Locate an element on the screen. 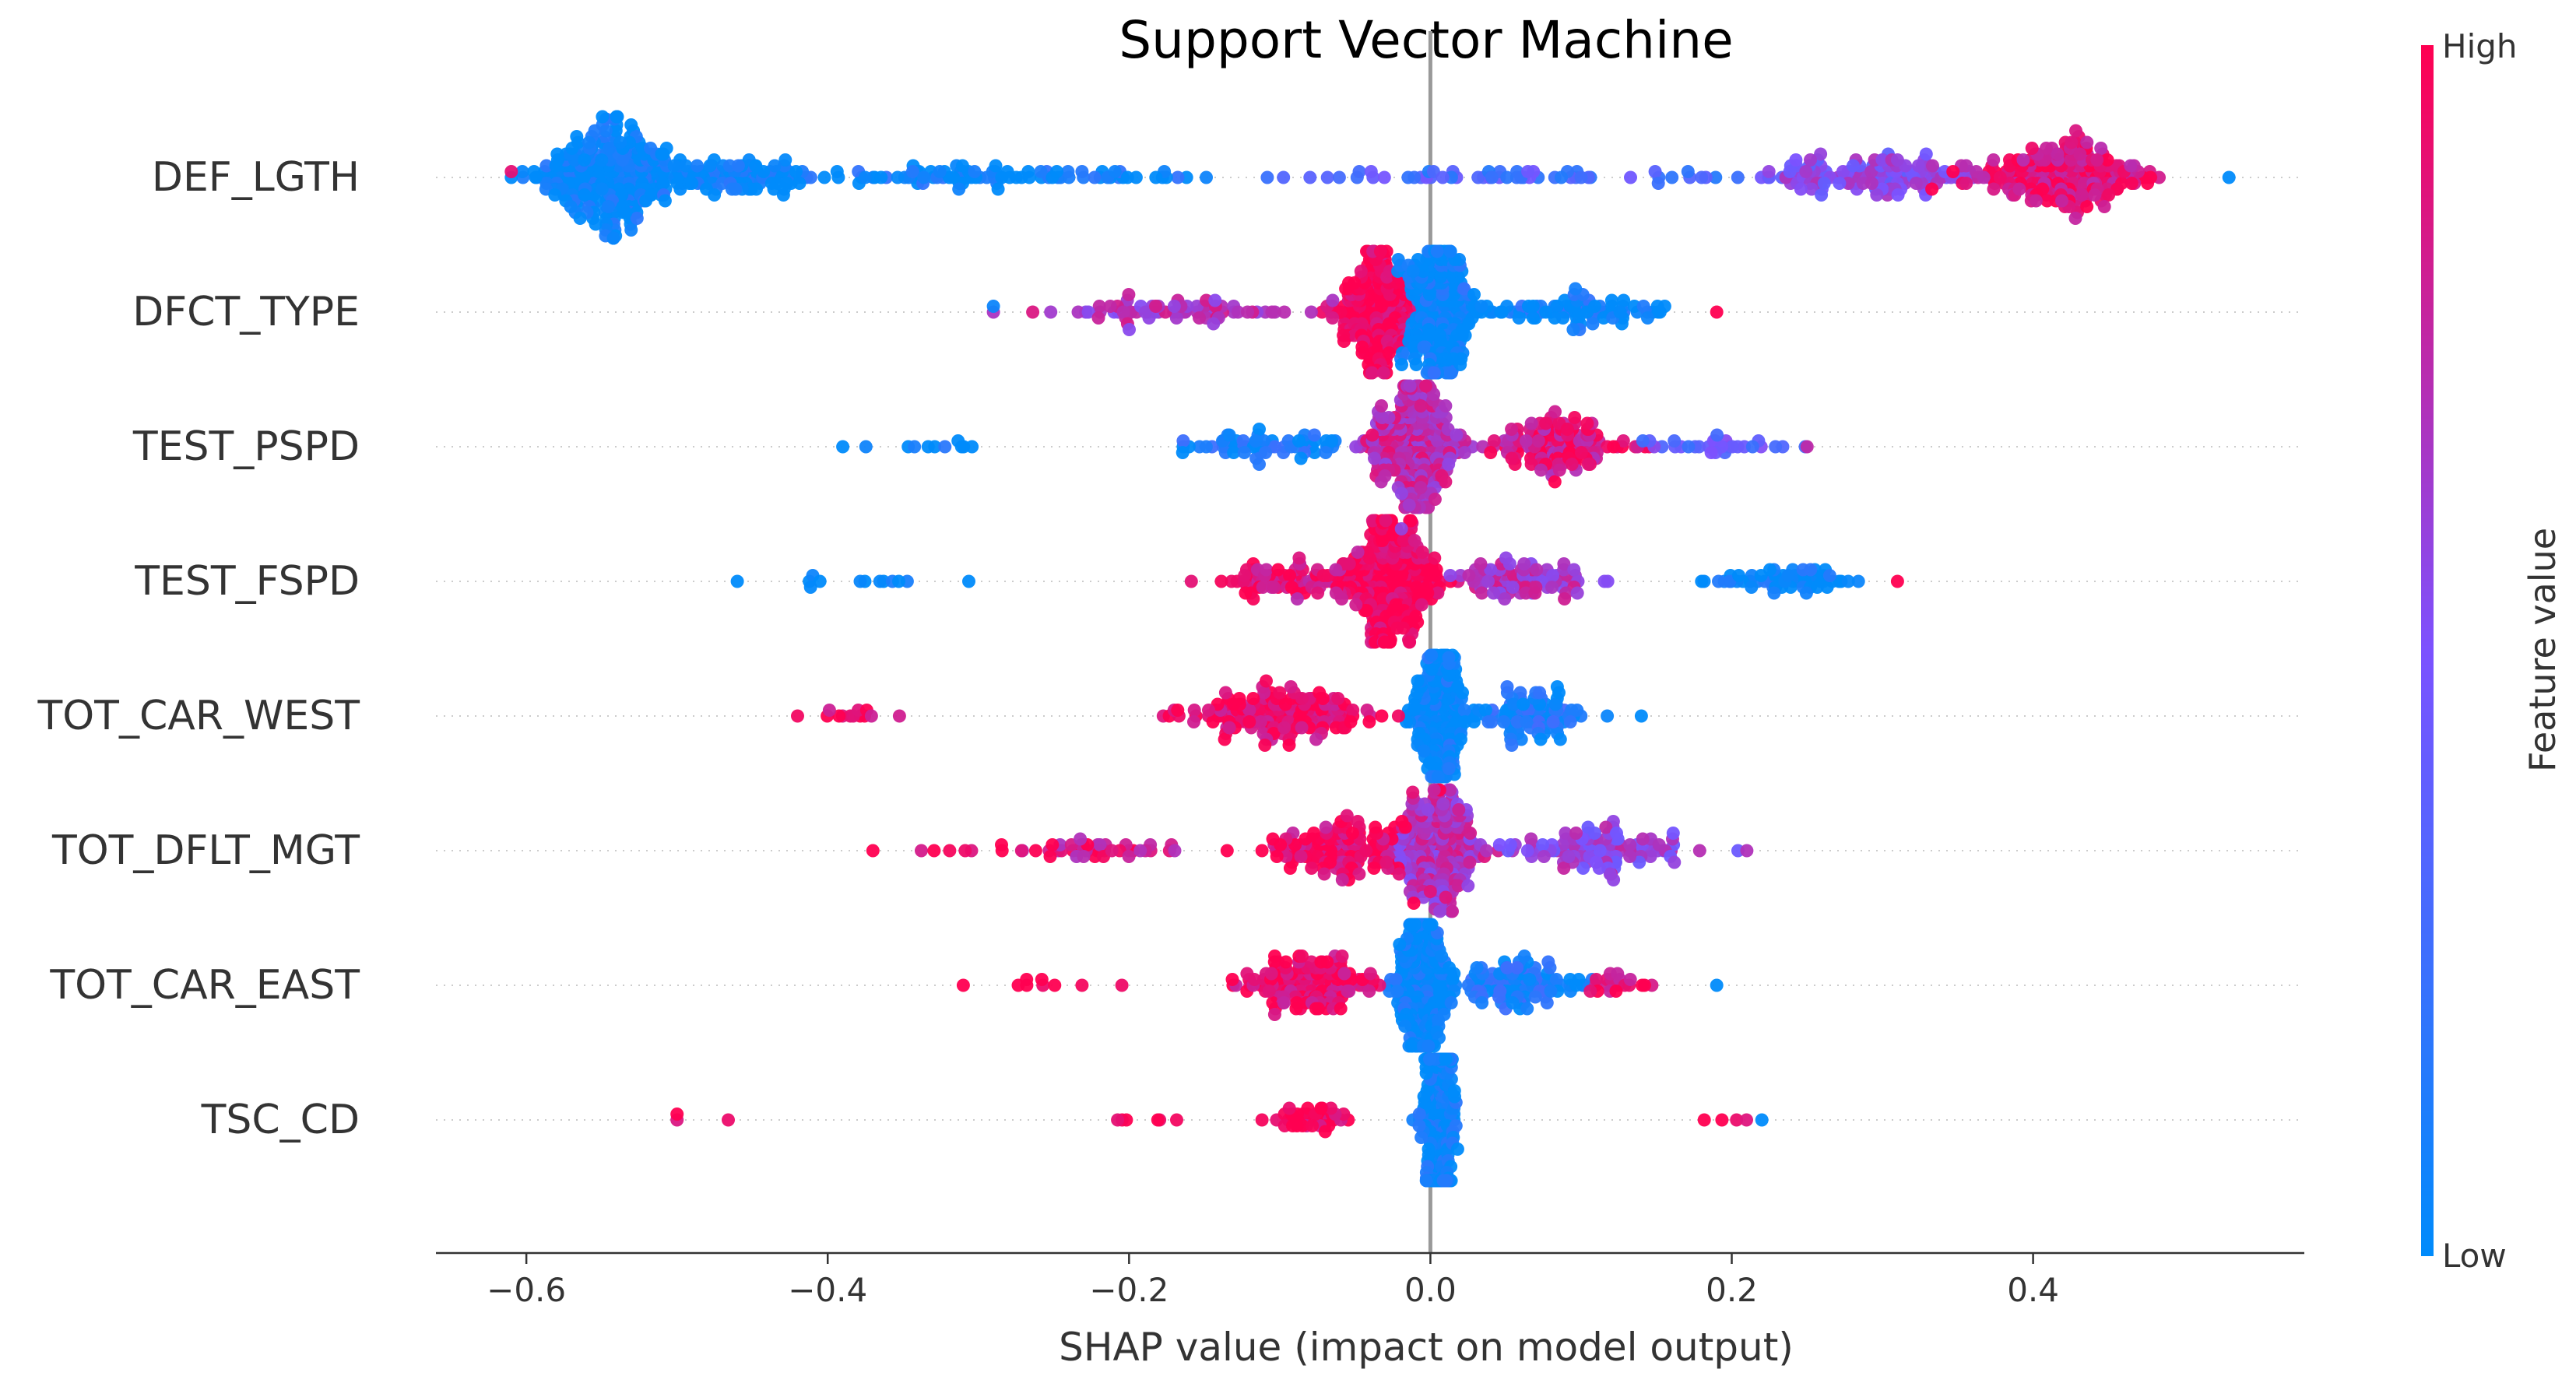  x-axis-label: SHAP value (impact on model output) is located at coordinates (1426, 1347).